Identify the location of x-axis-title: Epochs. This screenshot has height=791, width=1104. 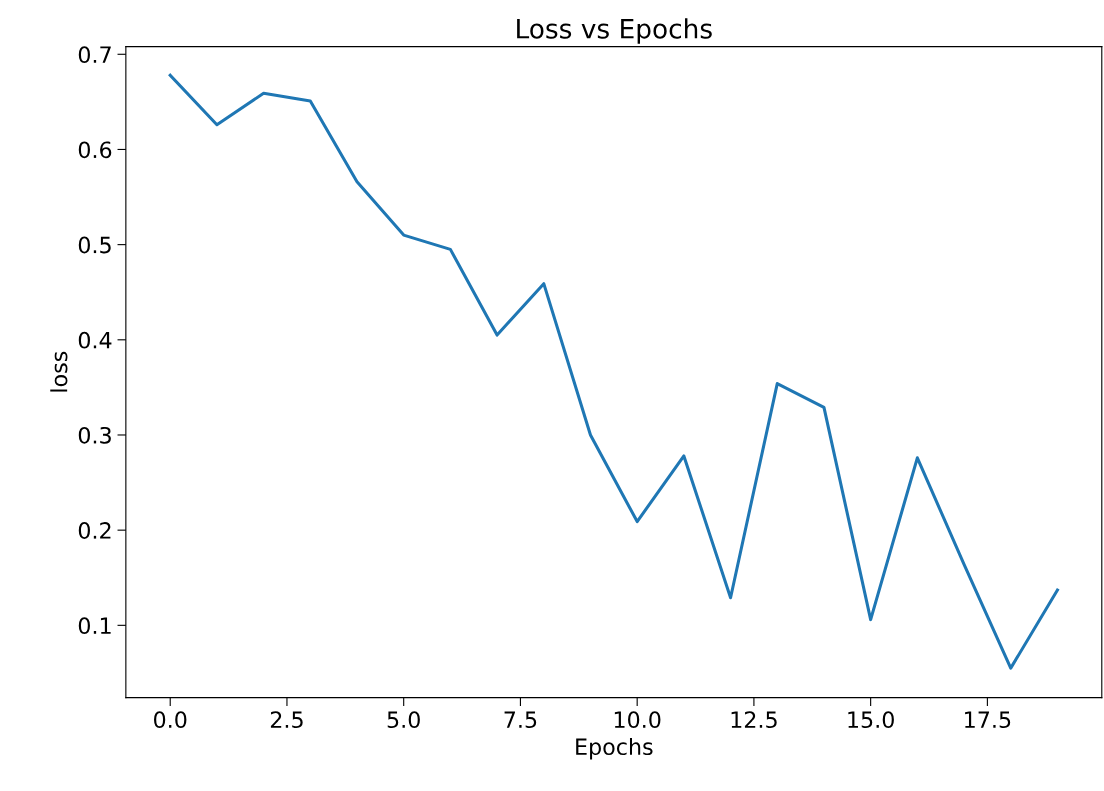
(614, 748).